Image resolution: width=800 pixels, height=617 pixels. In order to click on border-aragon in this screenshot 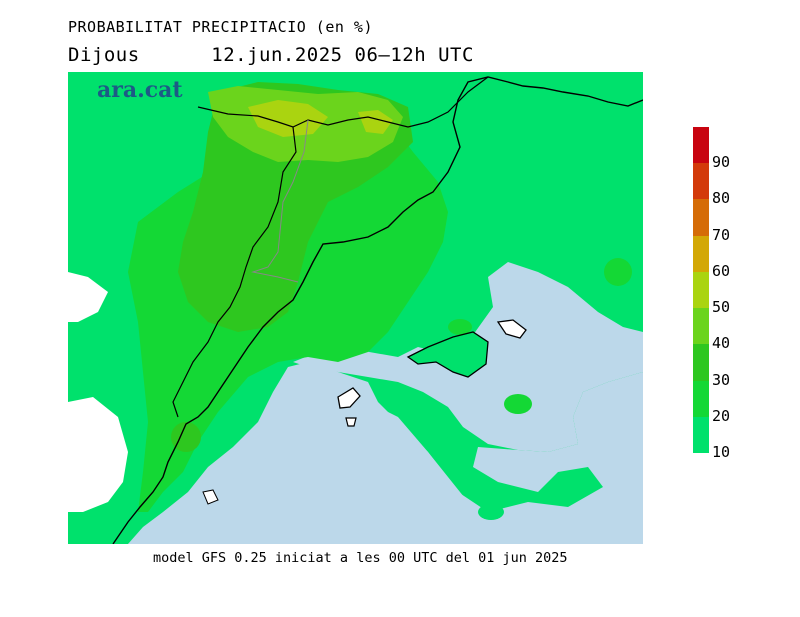, I will do `click(234, 272)`.